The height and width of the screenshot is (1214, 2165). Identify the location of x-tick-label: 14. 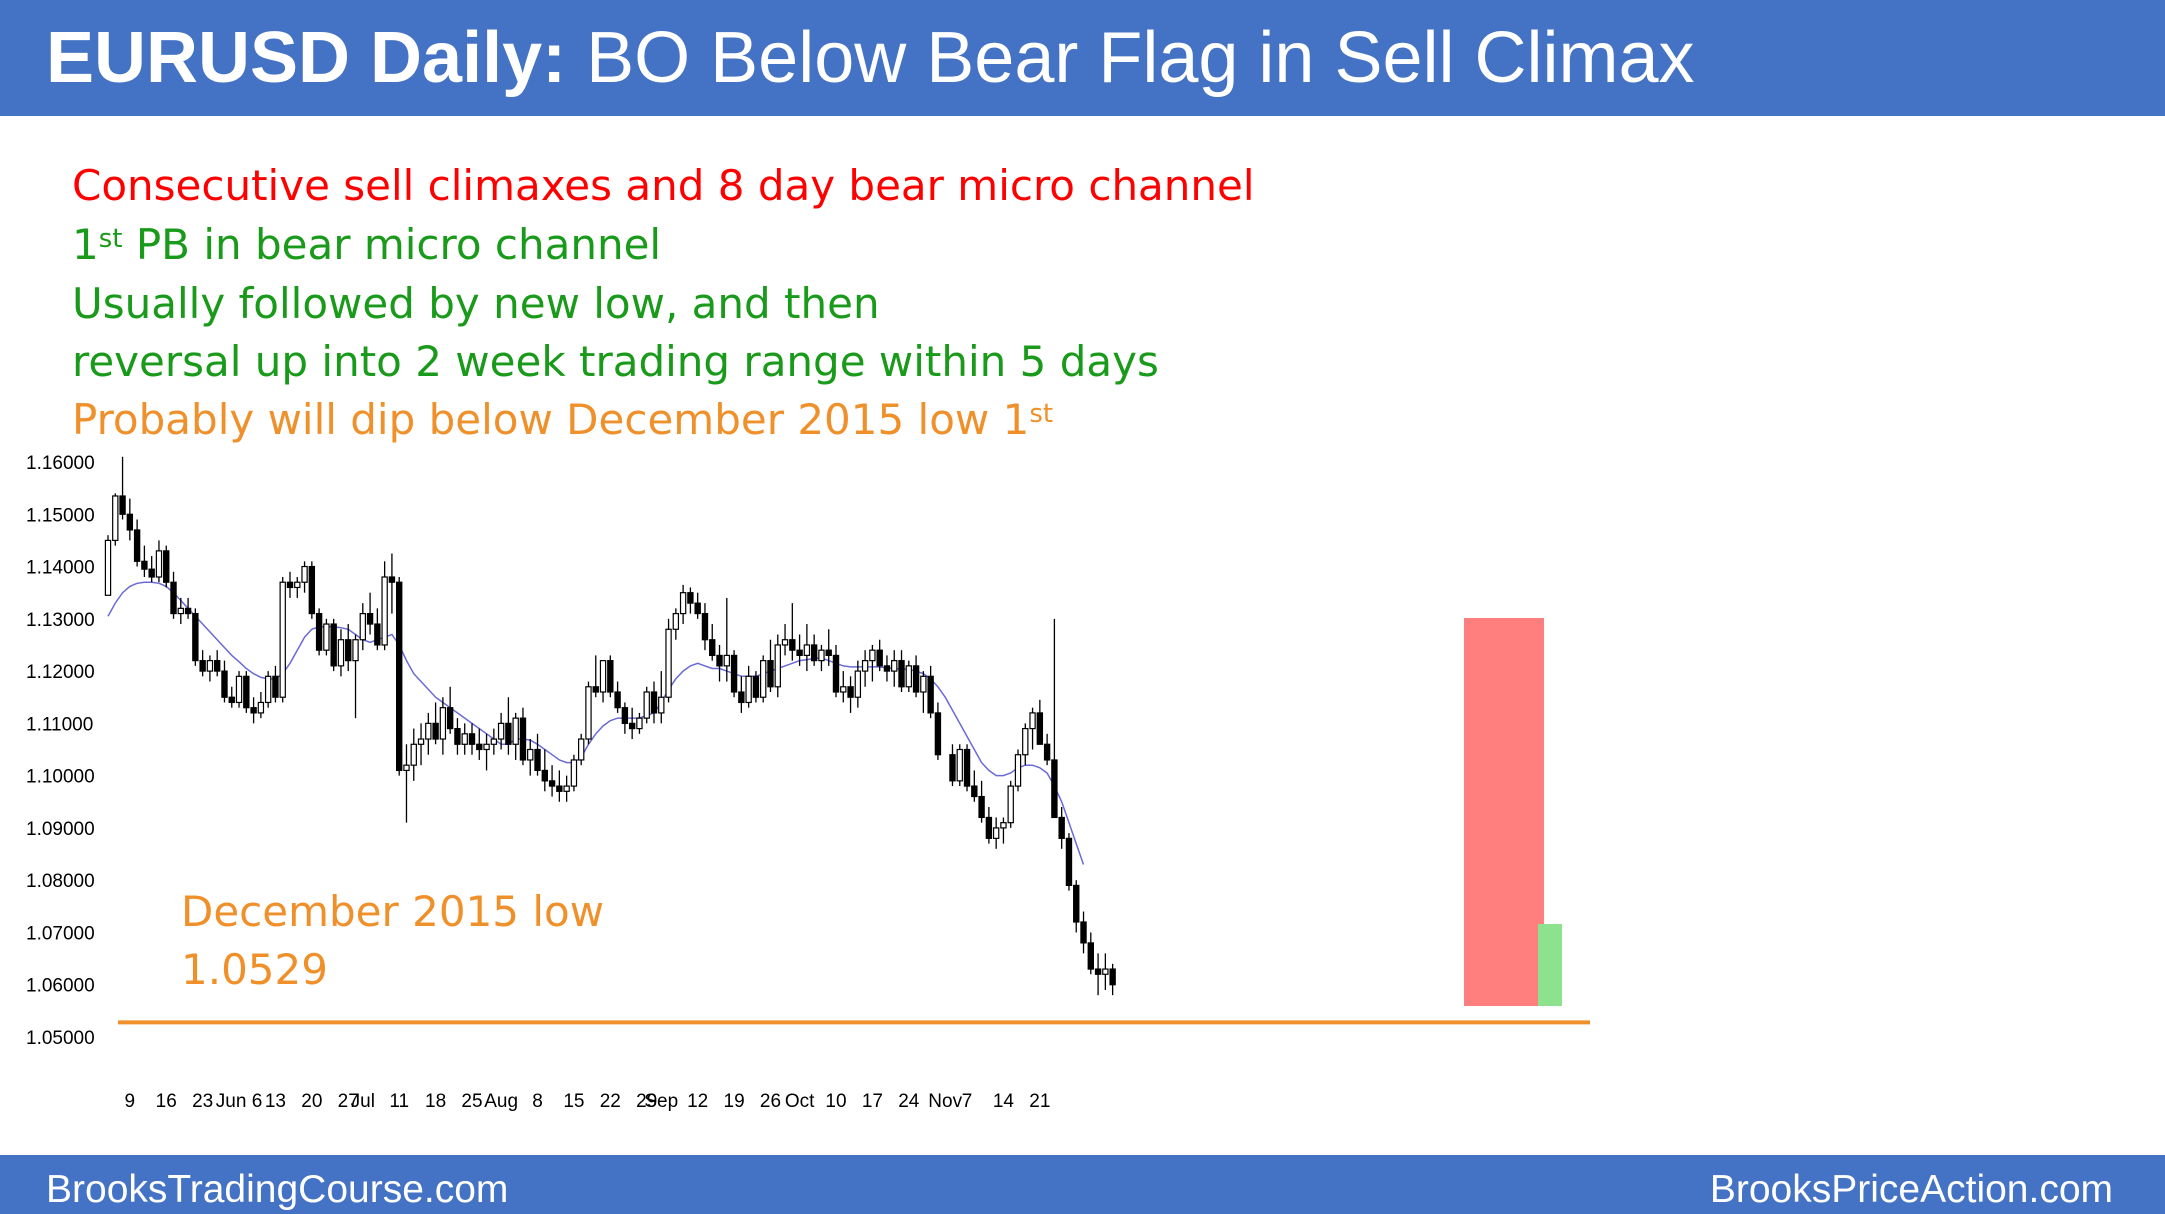
(1004, 1101).